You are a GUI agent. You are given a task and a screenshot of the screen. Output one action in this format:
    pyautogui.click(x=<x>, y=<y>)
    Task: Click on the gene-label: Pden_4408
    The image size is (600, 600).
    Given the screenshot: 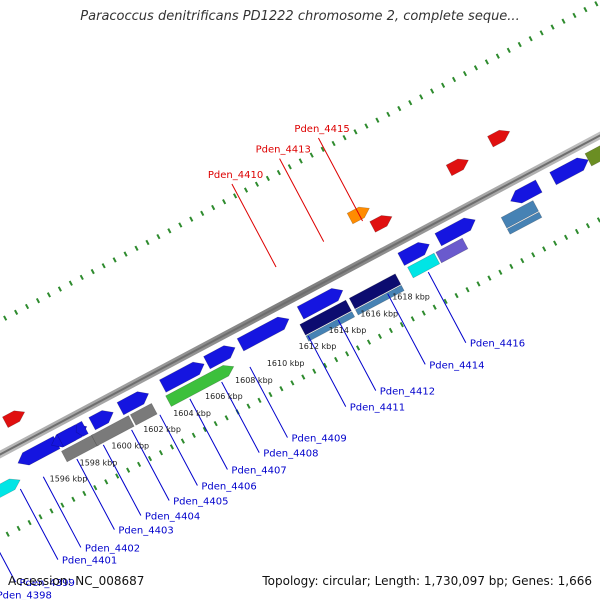 What is the action you would take?
    pyautogui.click(x=290, y=454)
    